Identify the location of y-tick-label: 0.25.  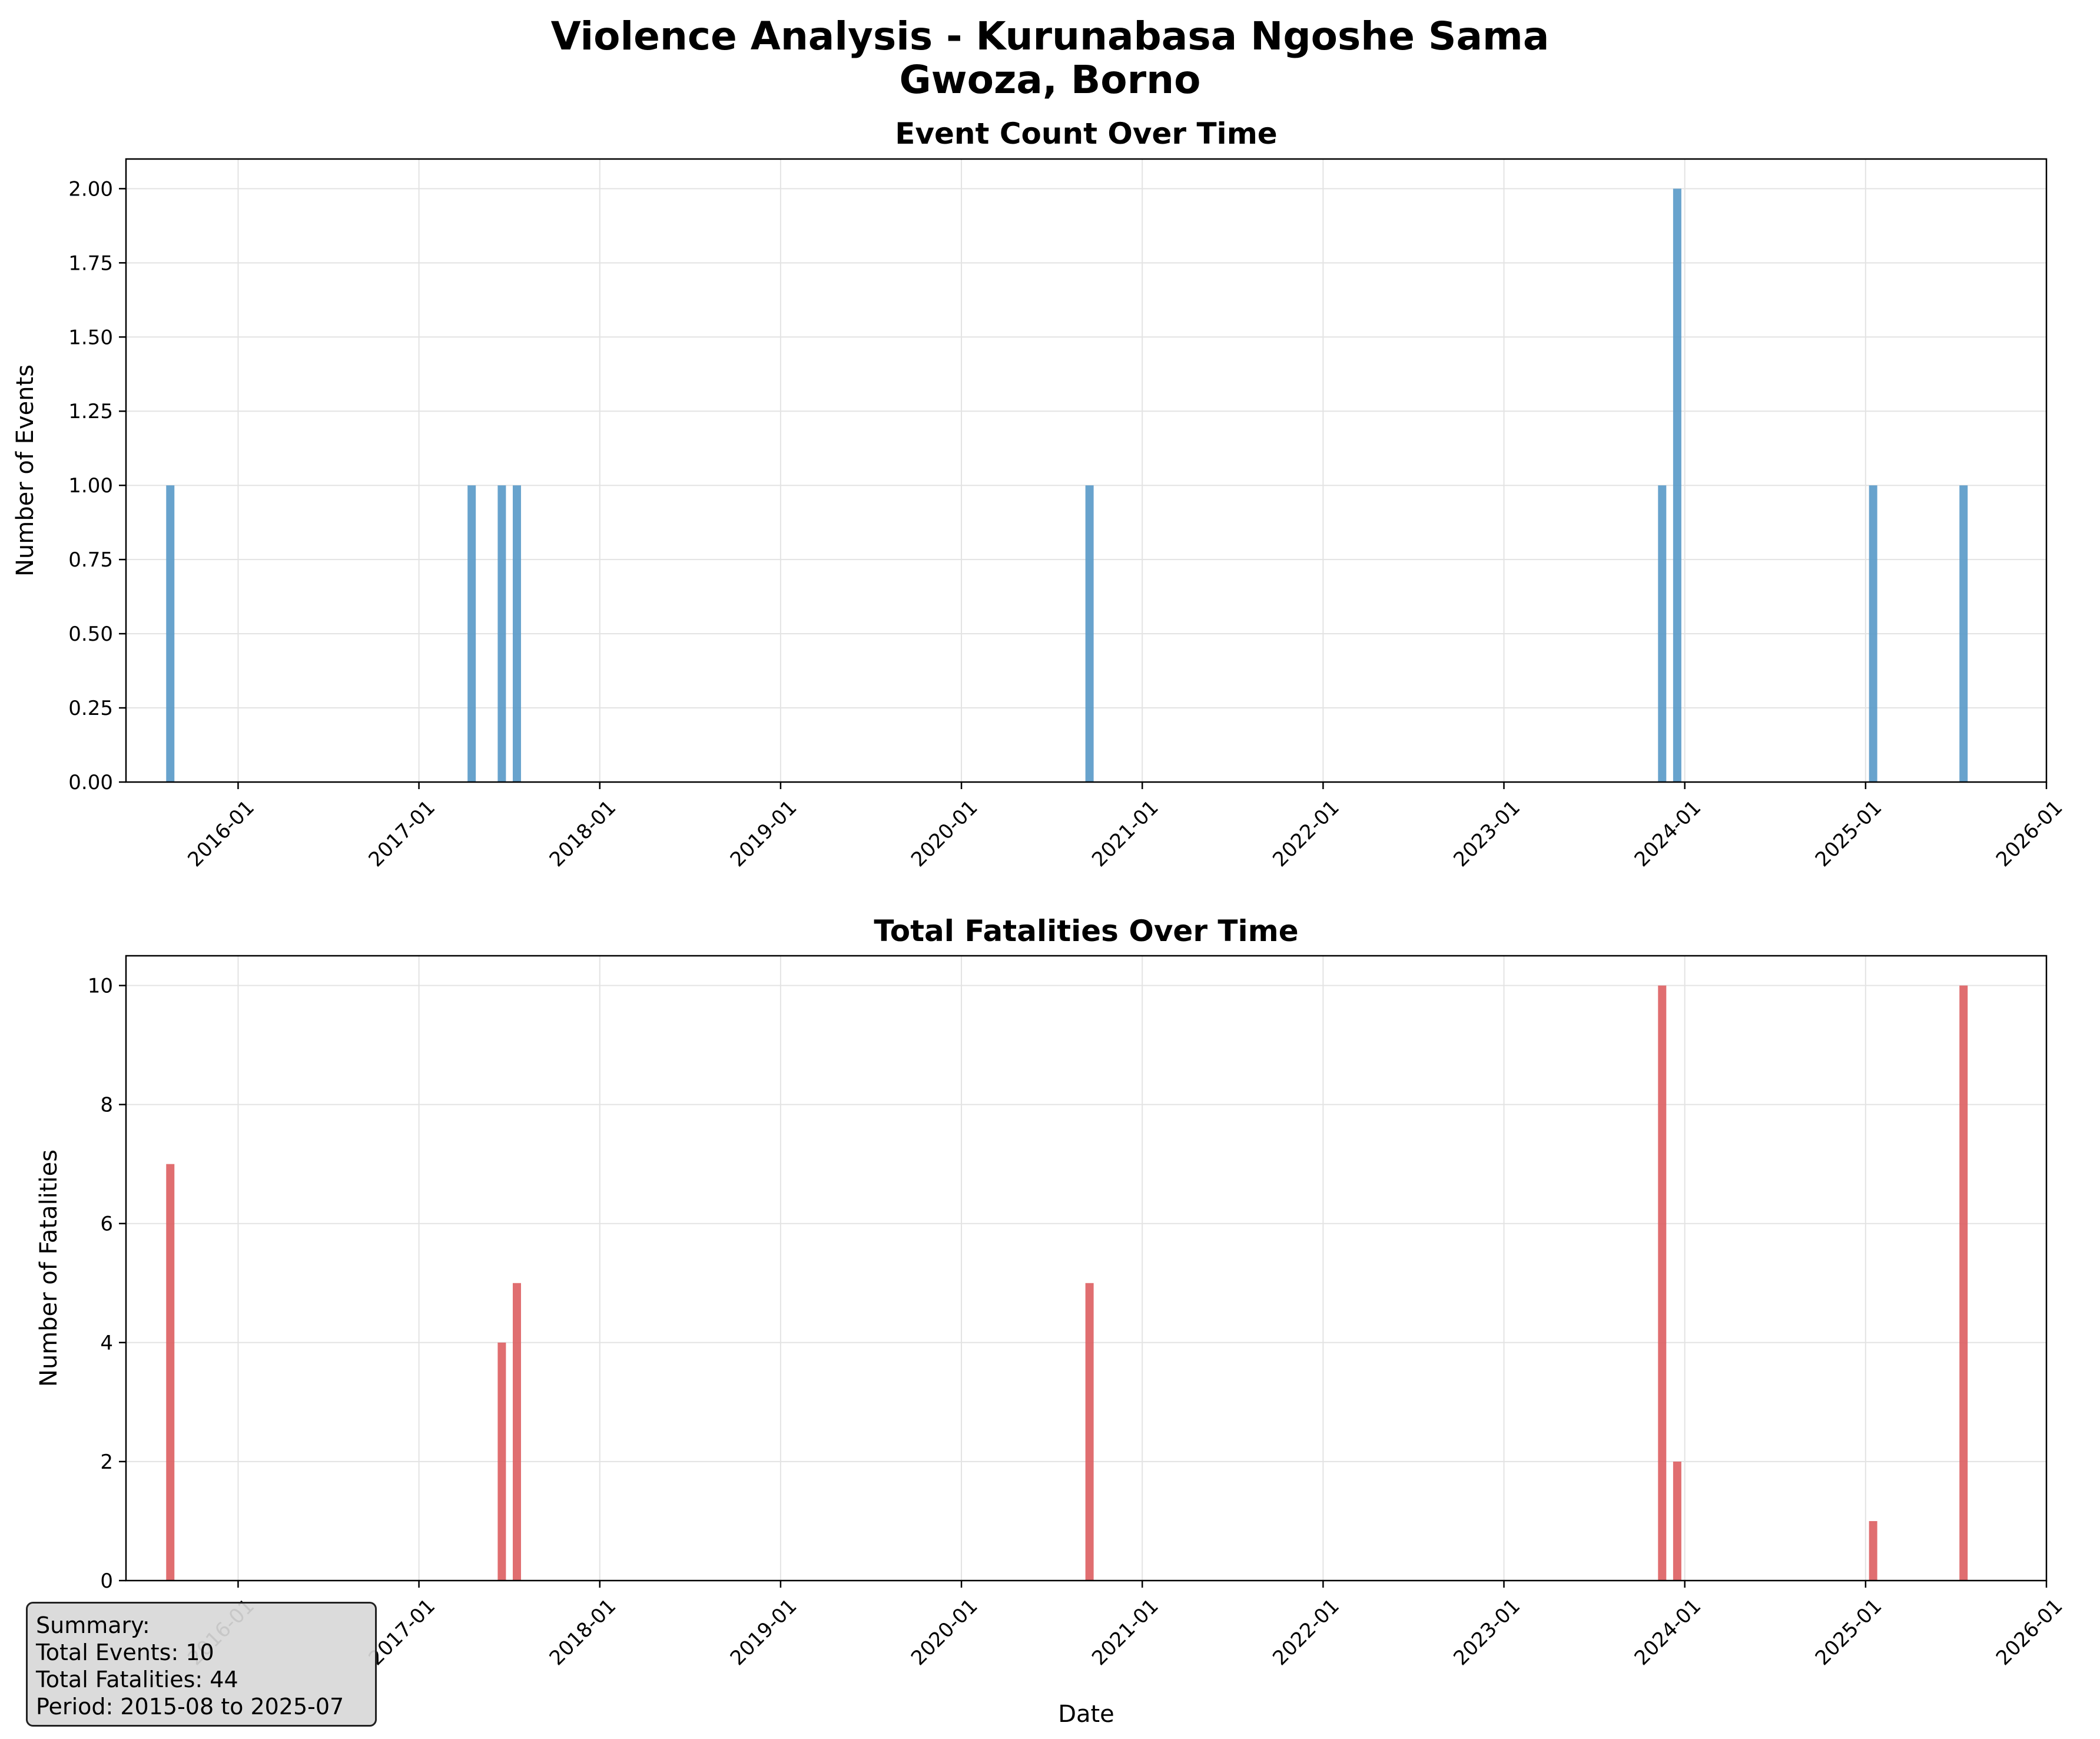
(90, 708).